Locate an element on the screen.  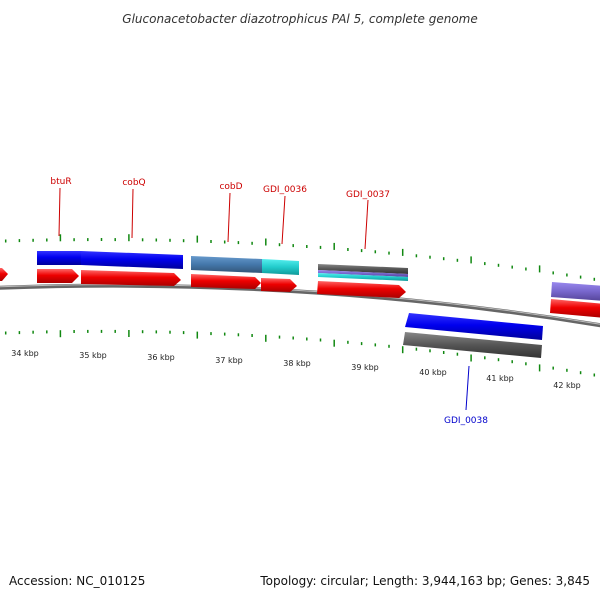
gene-label-cobQ: cobQ is located at coordinates (133, 183).